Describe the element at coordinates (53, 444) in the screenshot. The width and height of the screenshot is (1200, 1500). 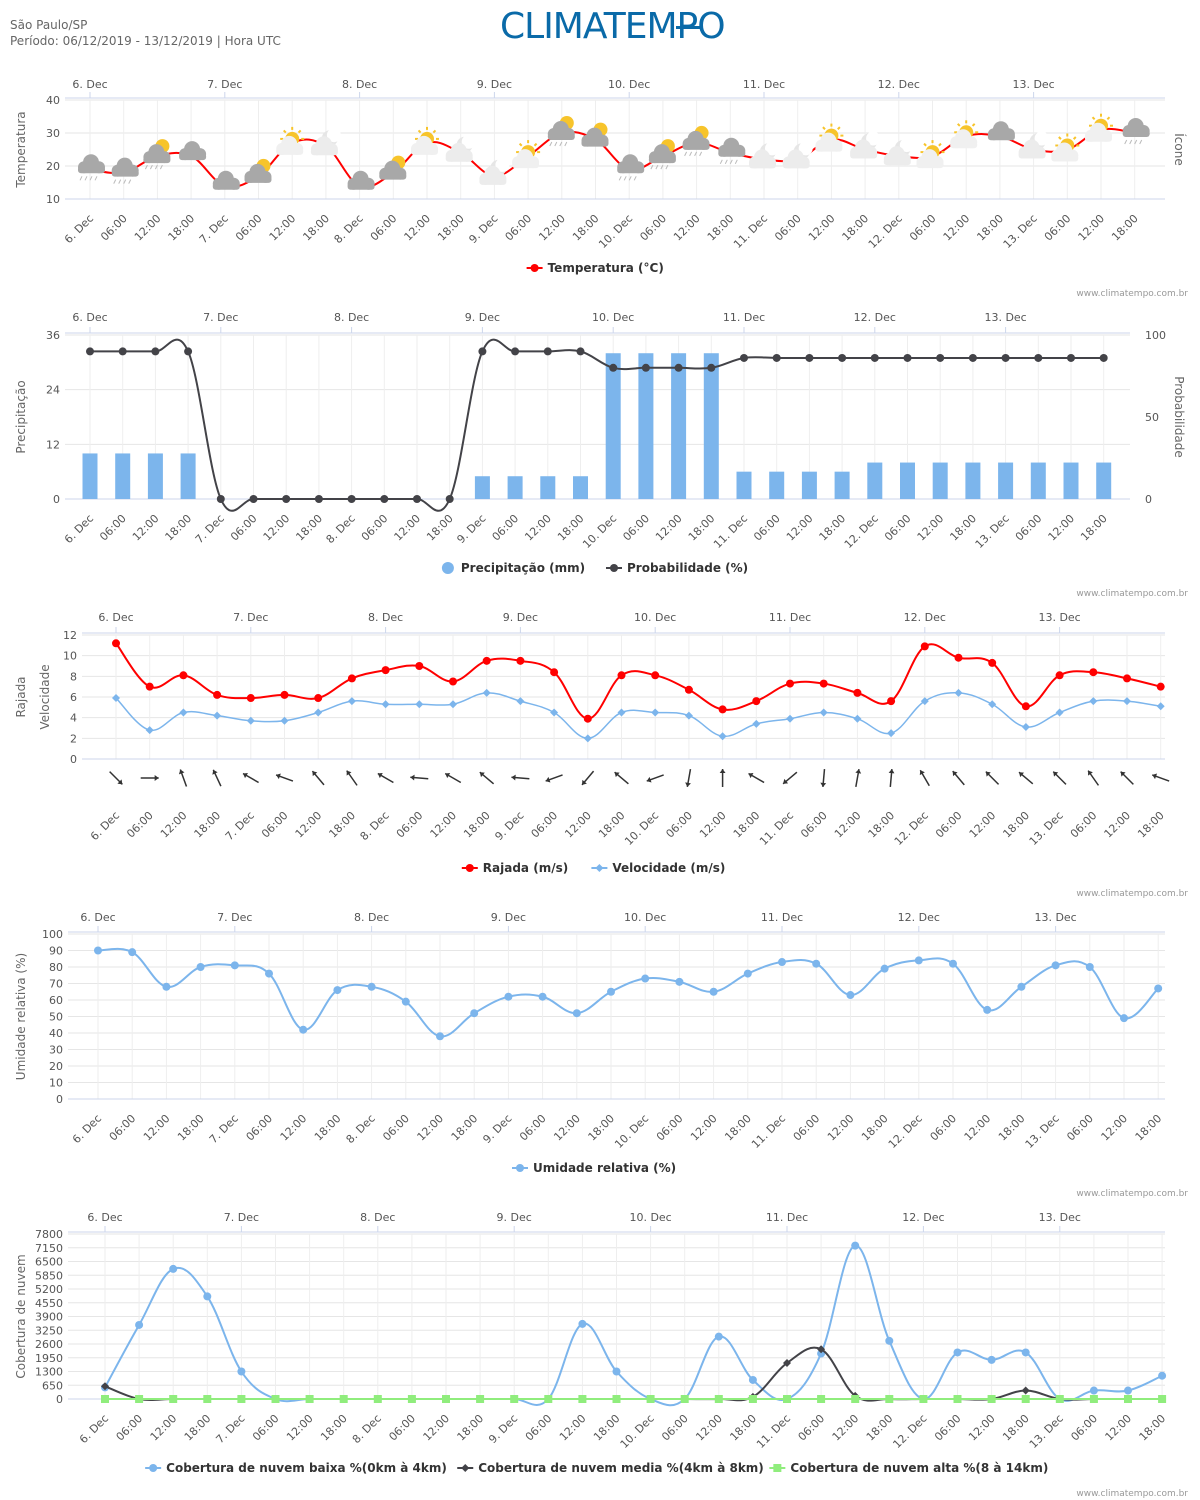
I see `y-tick-label: 12` at that location.